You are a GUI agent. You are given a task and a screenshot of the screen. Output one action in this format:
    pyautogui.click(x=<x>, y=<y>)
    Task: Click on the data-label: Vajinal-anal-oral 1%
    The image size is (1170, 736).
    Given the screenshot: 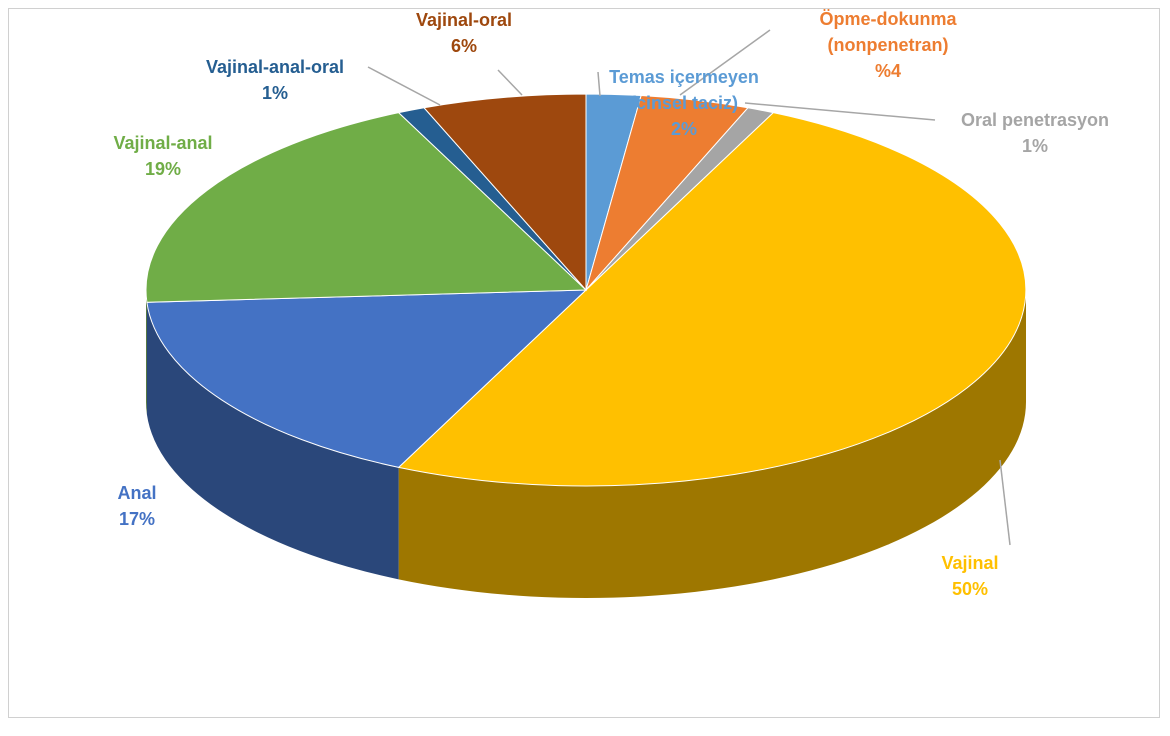 What is the action you would take?
    pyautogui.click(x=275, y=80)
    